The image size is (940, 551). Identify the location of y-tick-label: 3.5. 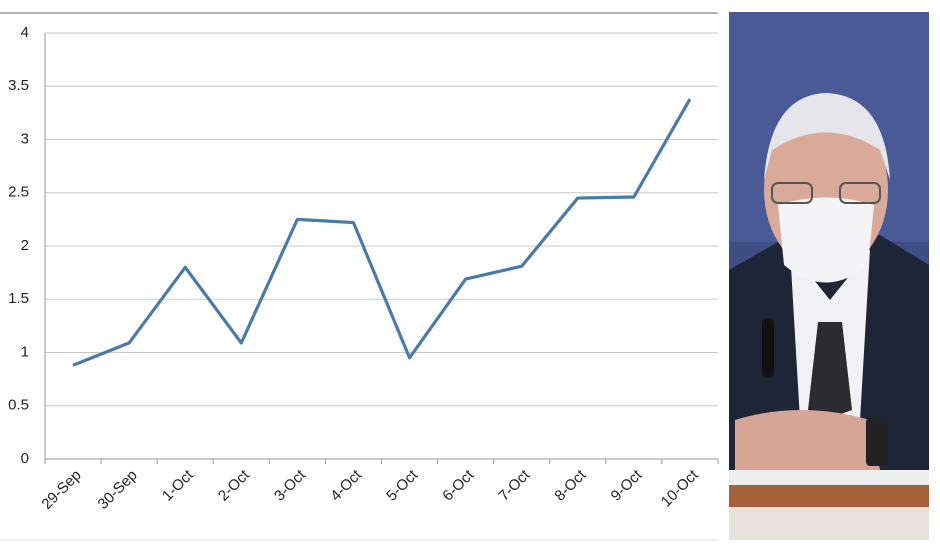
(18, 85).